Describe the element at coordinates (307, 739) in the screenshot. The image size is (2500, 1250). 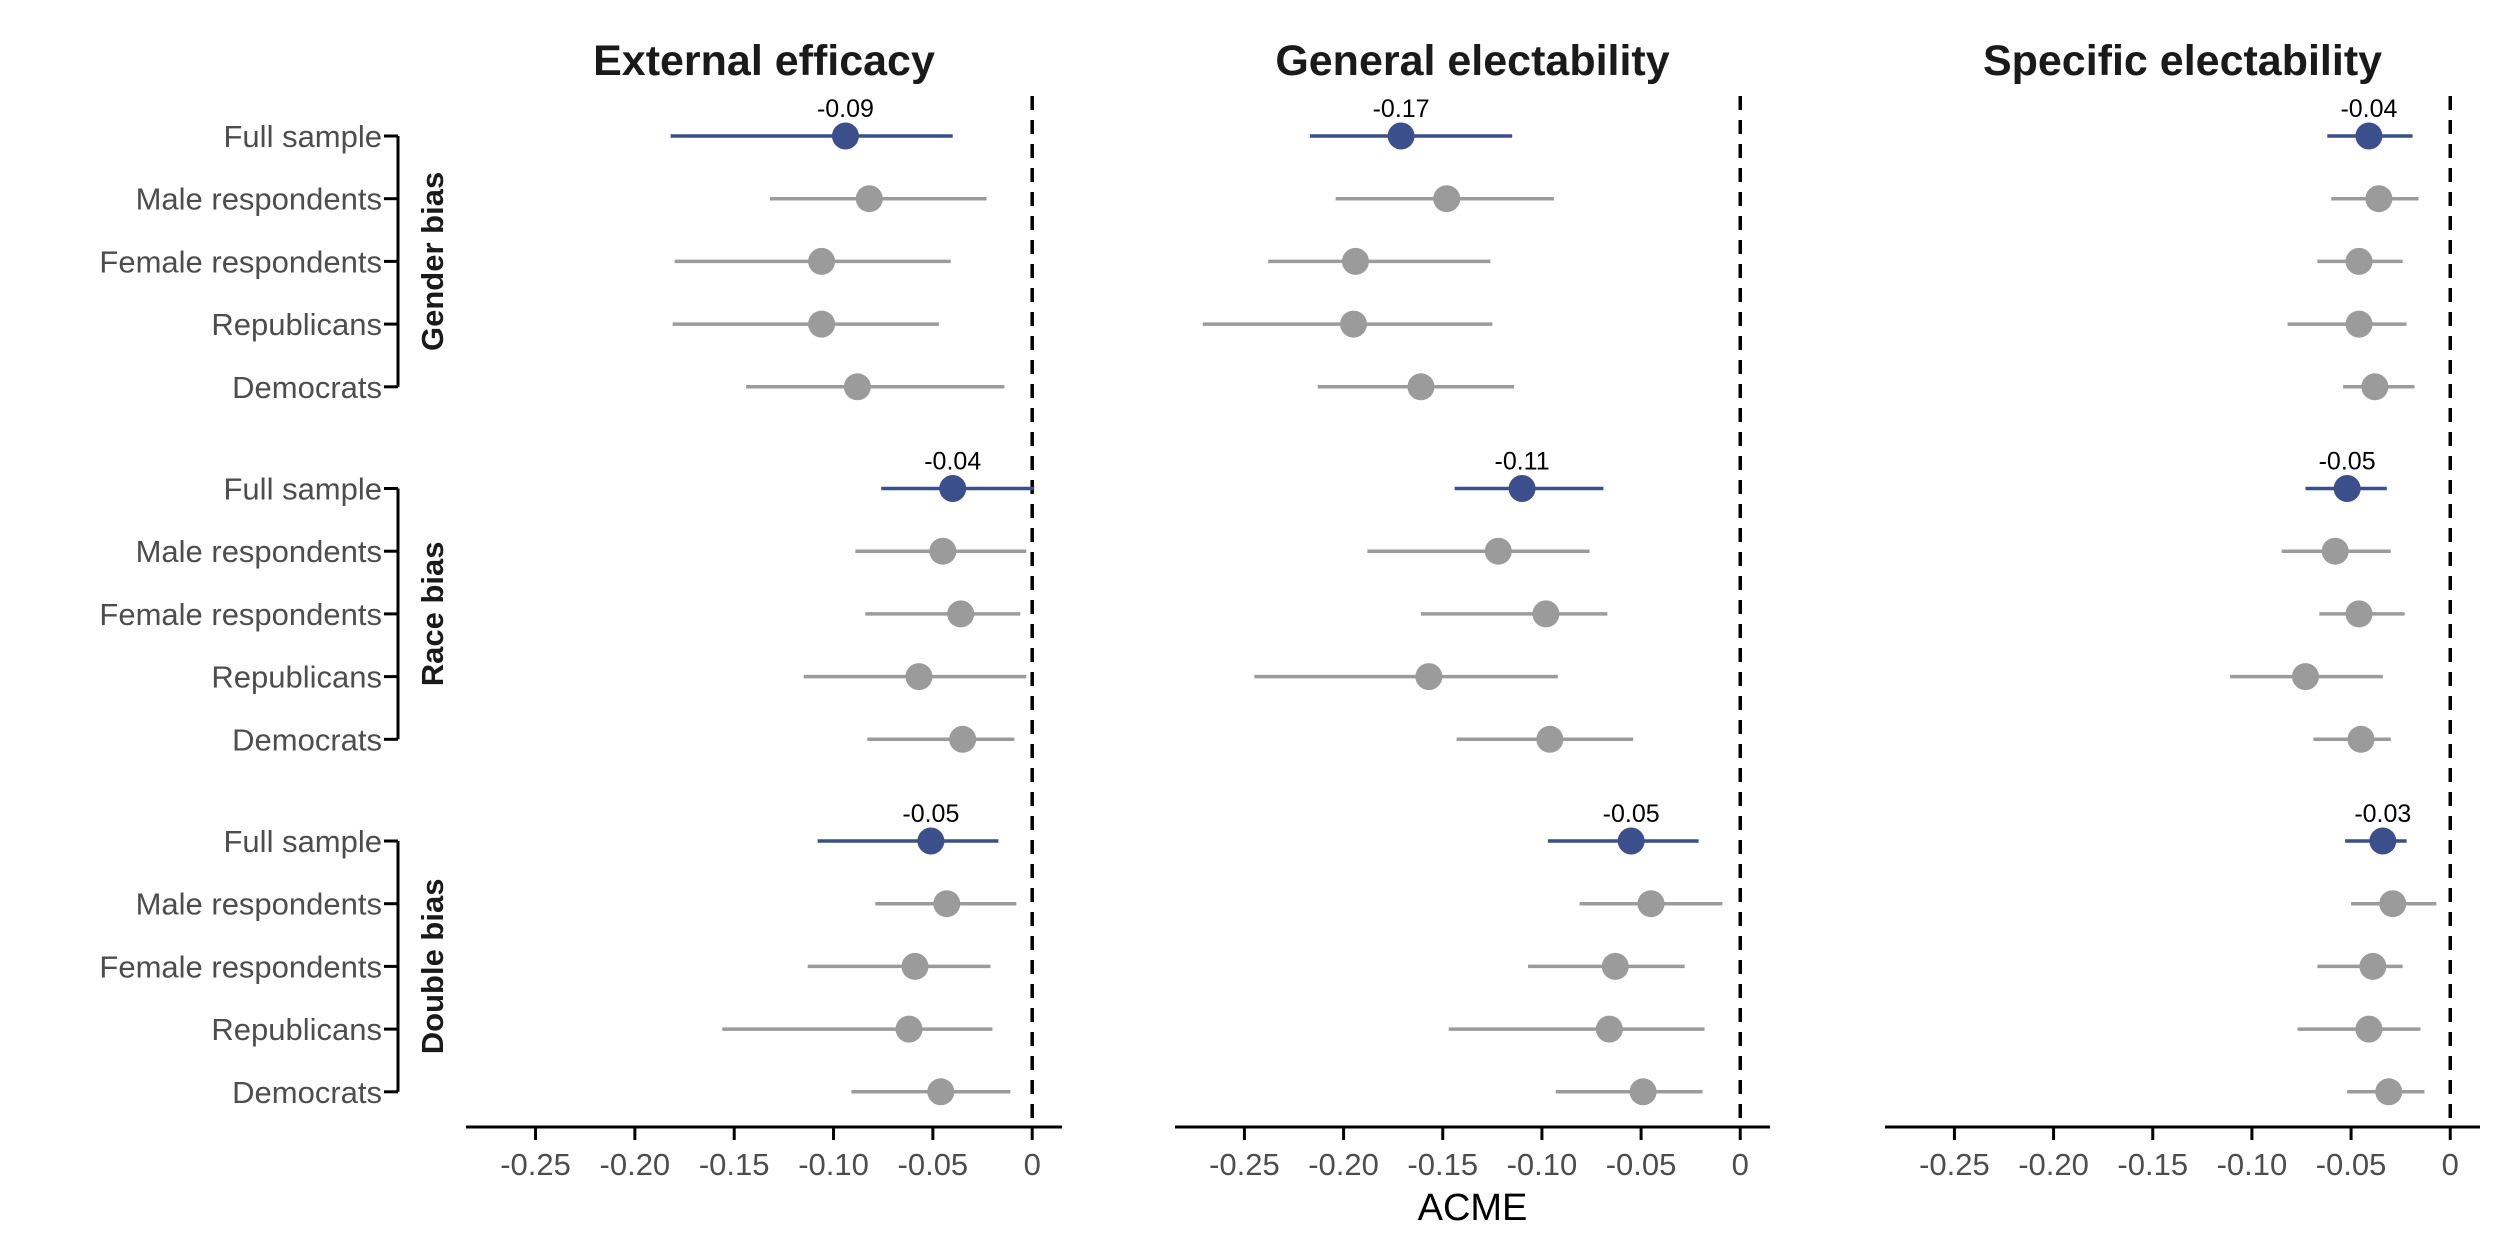
I see `row-label-race-bias-democrats: Democrats` at that location.